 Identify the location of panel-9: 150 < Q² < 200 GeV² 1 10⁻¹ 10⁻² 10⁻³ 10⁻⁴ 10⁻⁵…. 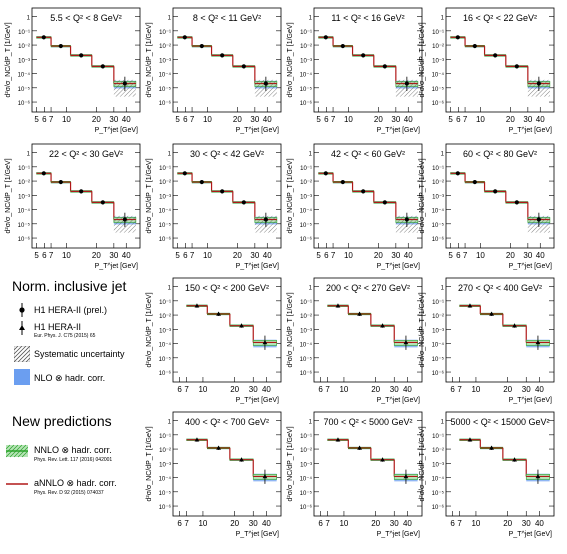
(214, 340).